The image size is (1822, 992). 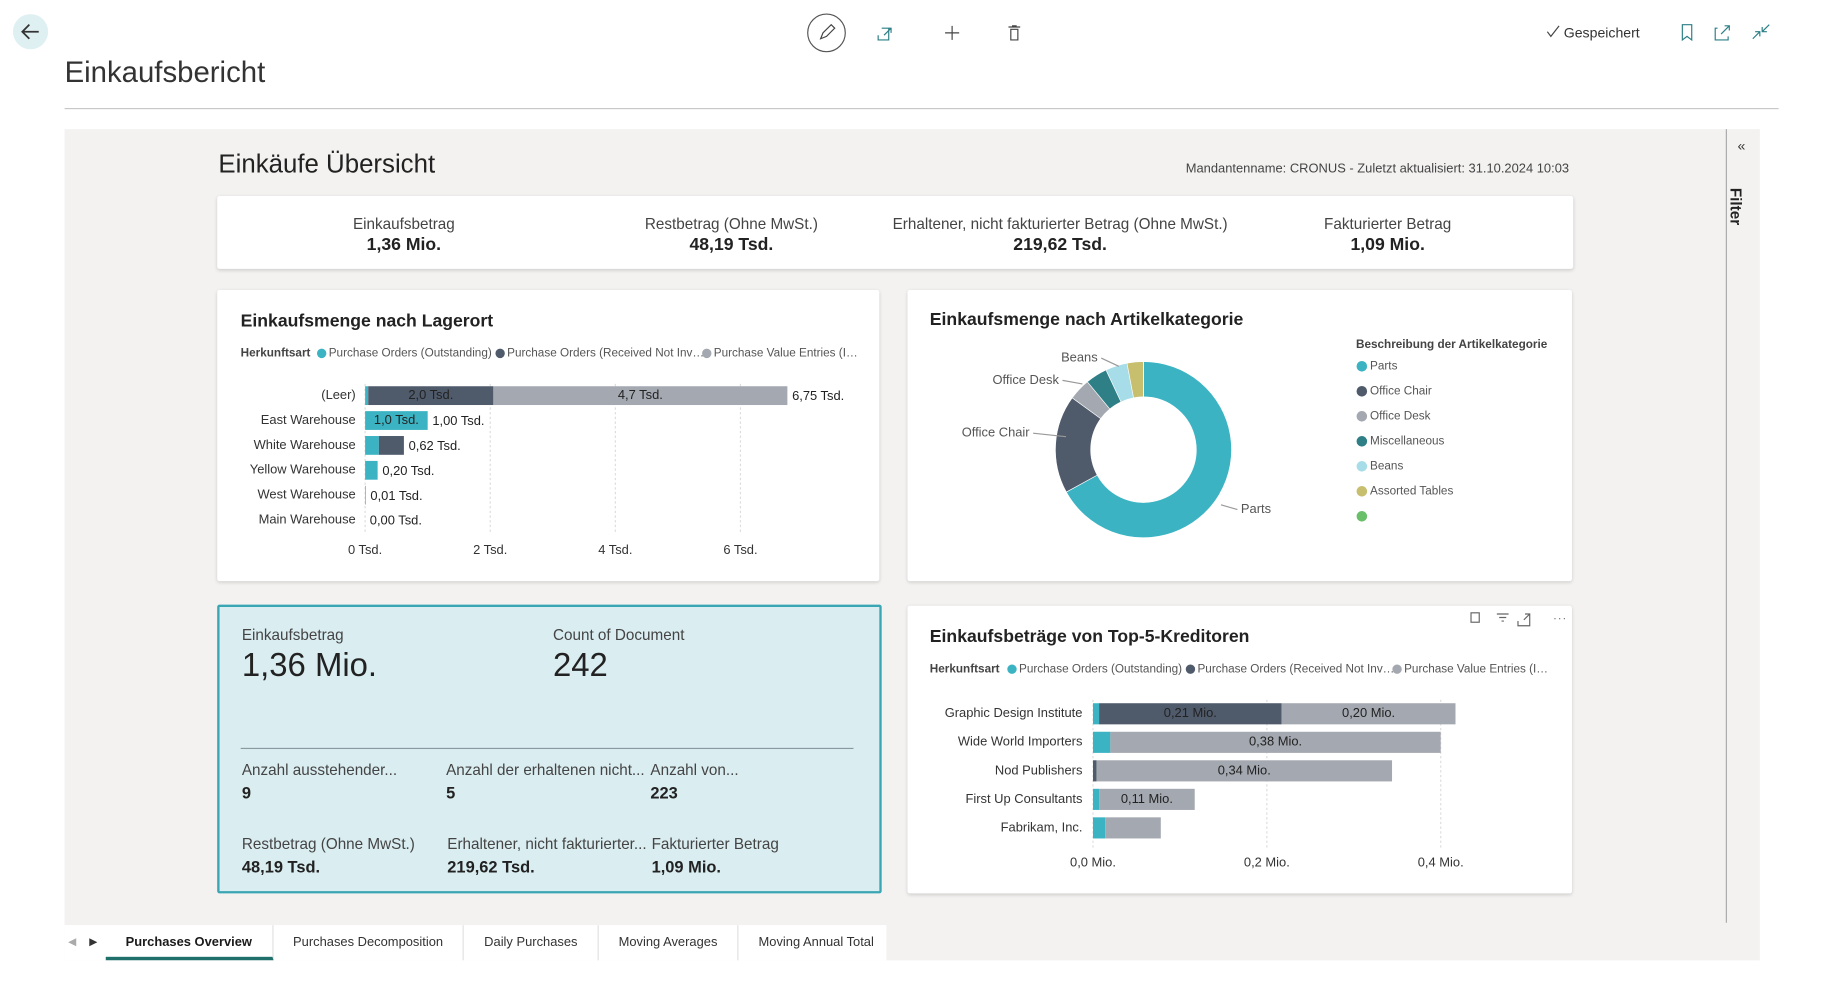 I want to click on filter-pane-label: Filter, so click(x=1735, y=206).